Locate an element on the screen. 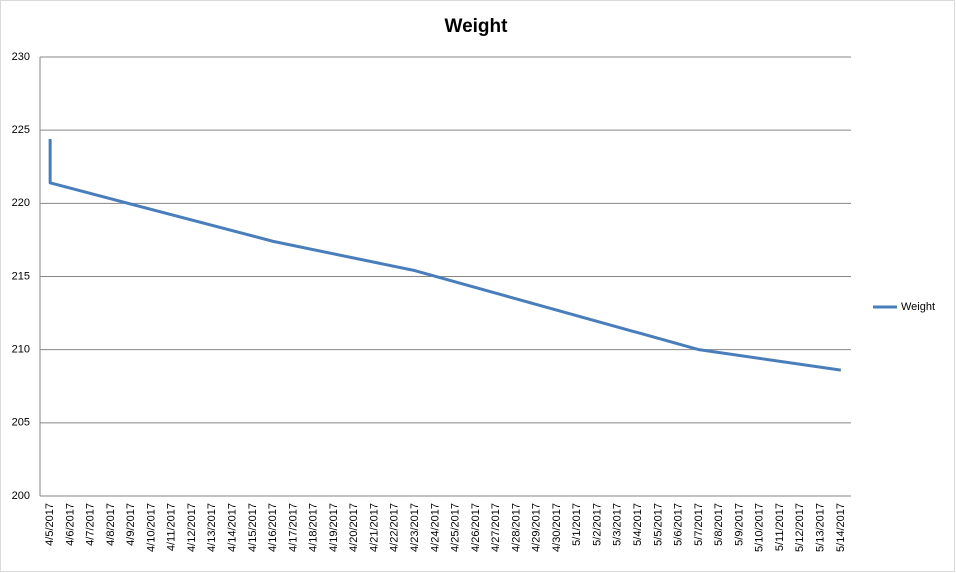 The height and width of the screenshot is (573, 956). x-tick-label: 4/20/2017 is located at coordinates (354, 527).